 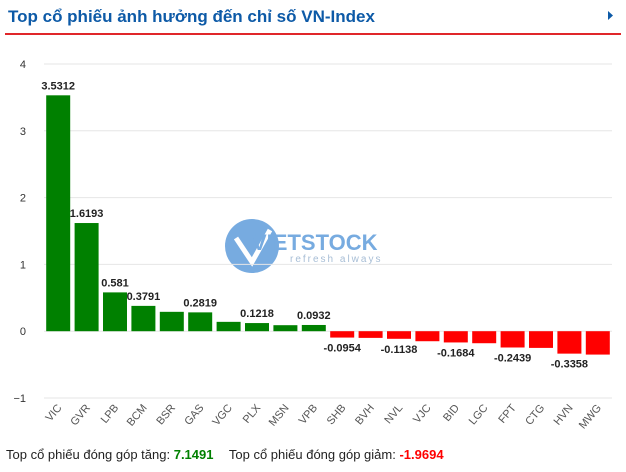 I want to click on value-label: 3.5312, so click(x=58, y=86).